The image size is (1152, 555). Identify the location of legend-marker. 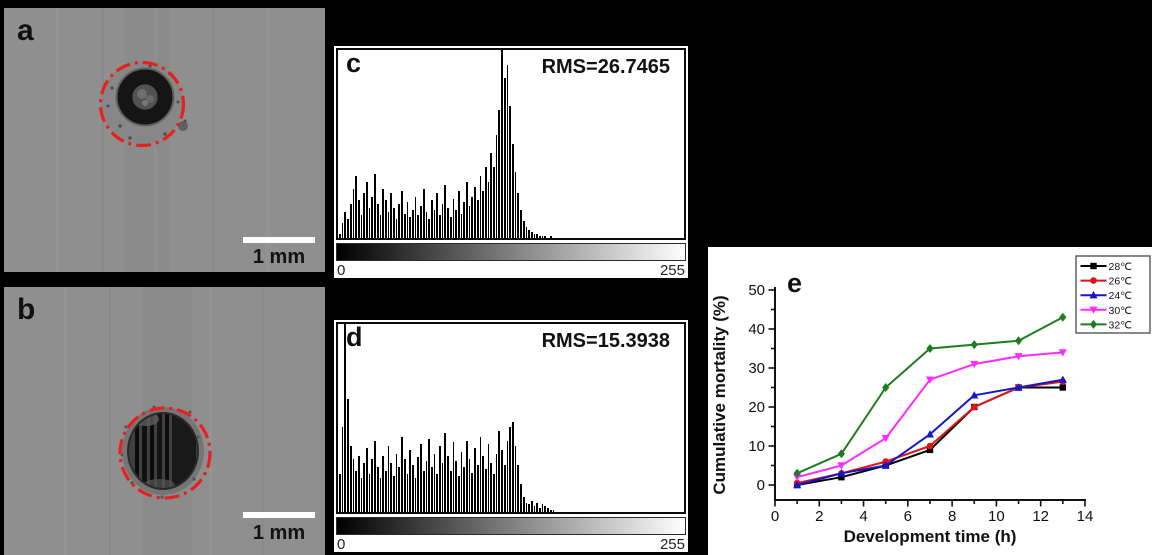
(1093, 280).